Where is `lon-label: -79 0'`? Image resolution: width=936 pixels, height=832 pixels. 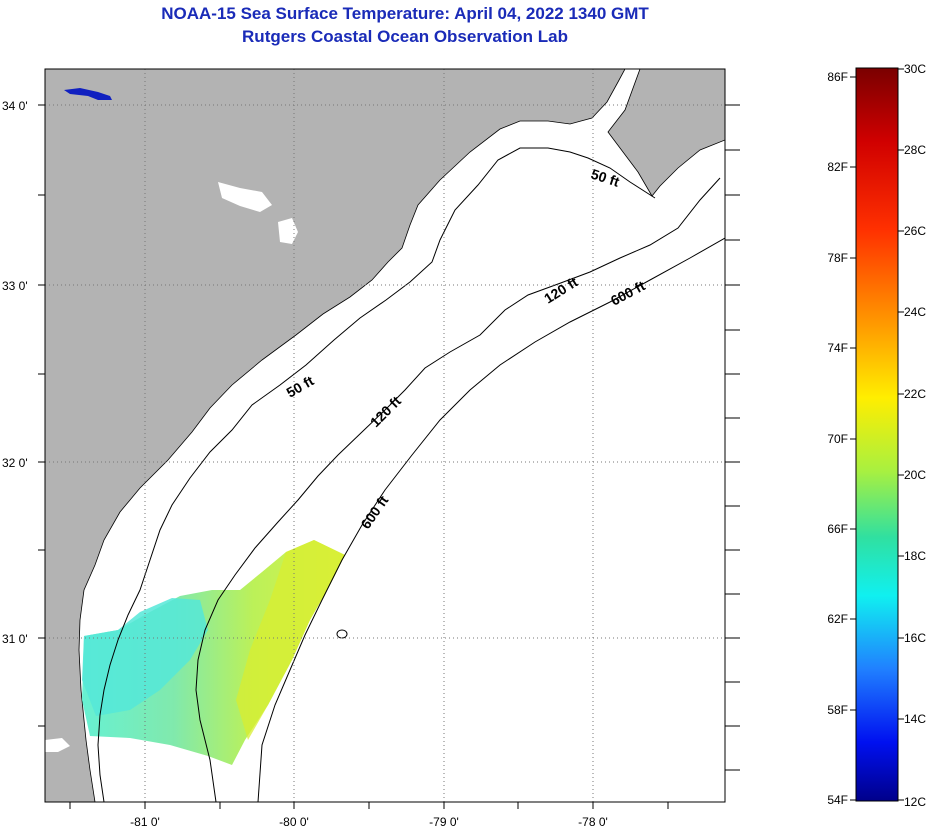 lon-label: -79 0' is located at coordinates (444, 822).